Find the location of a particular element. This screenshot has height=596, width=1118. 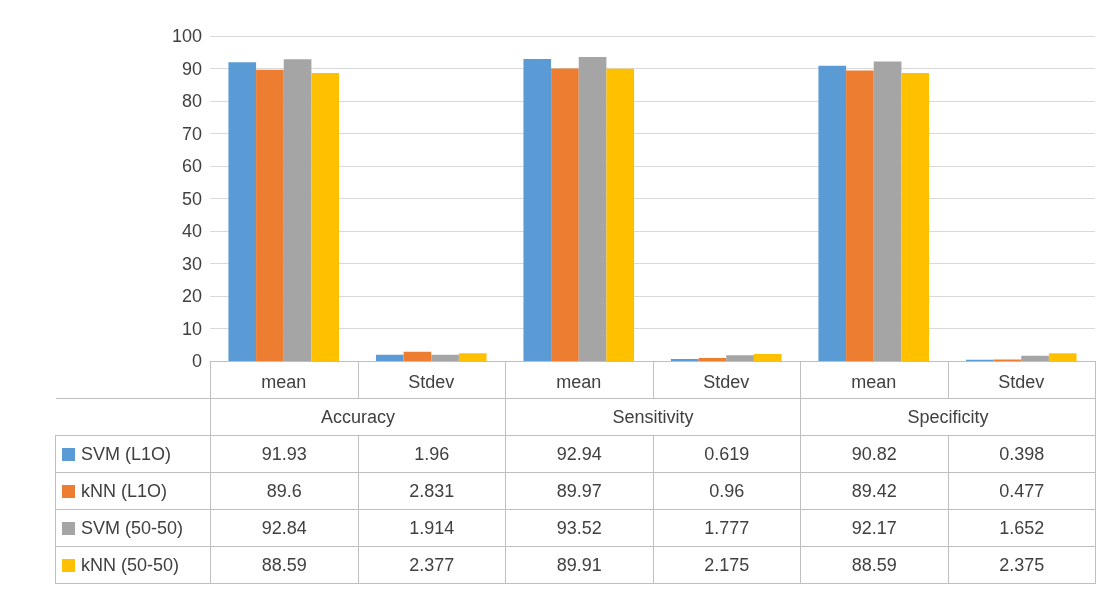

y-tick-label: 50 is located at coordinates (191, 198).